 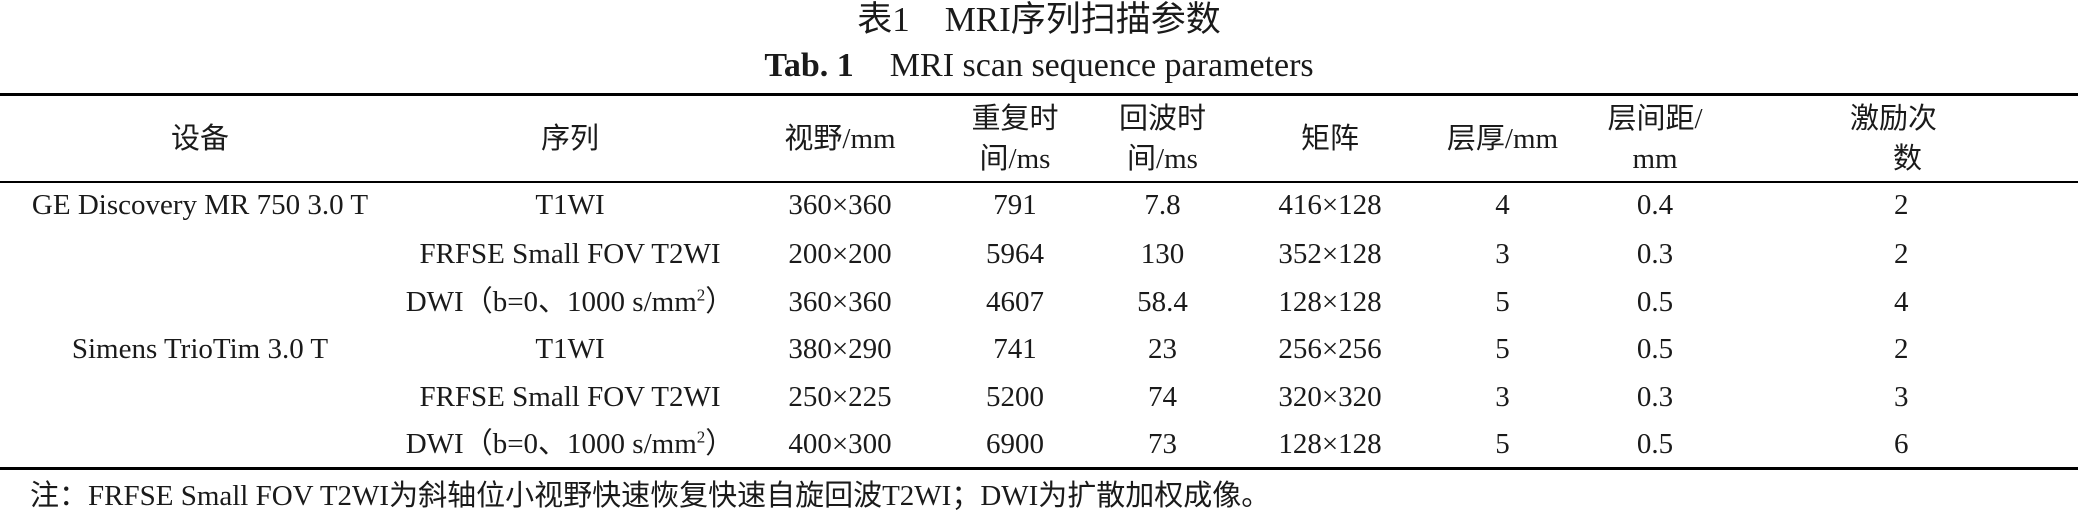 What do you see at coordinates (1039, 19) in the screenshot?
I see `table-title-cn: 表1 MRI序列扫描参数` at bounding box center [1039, 19].